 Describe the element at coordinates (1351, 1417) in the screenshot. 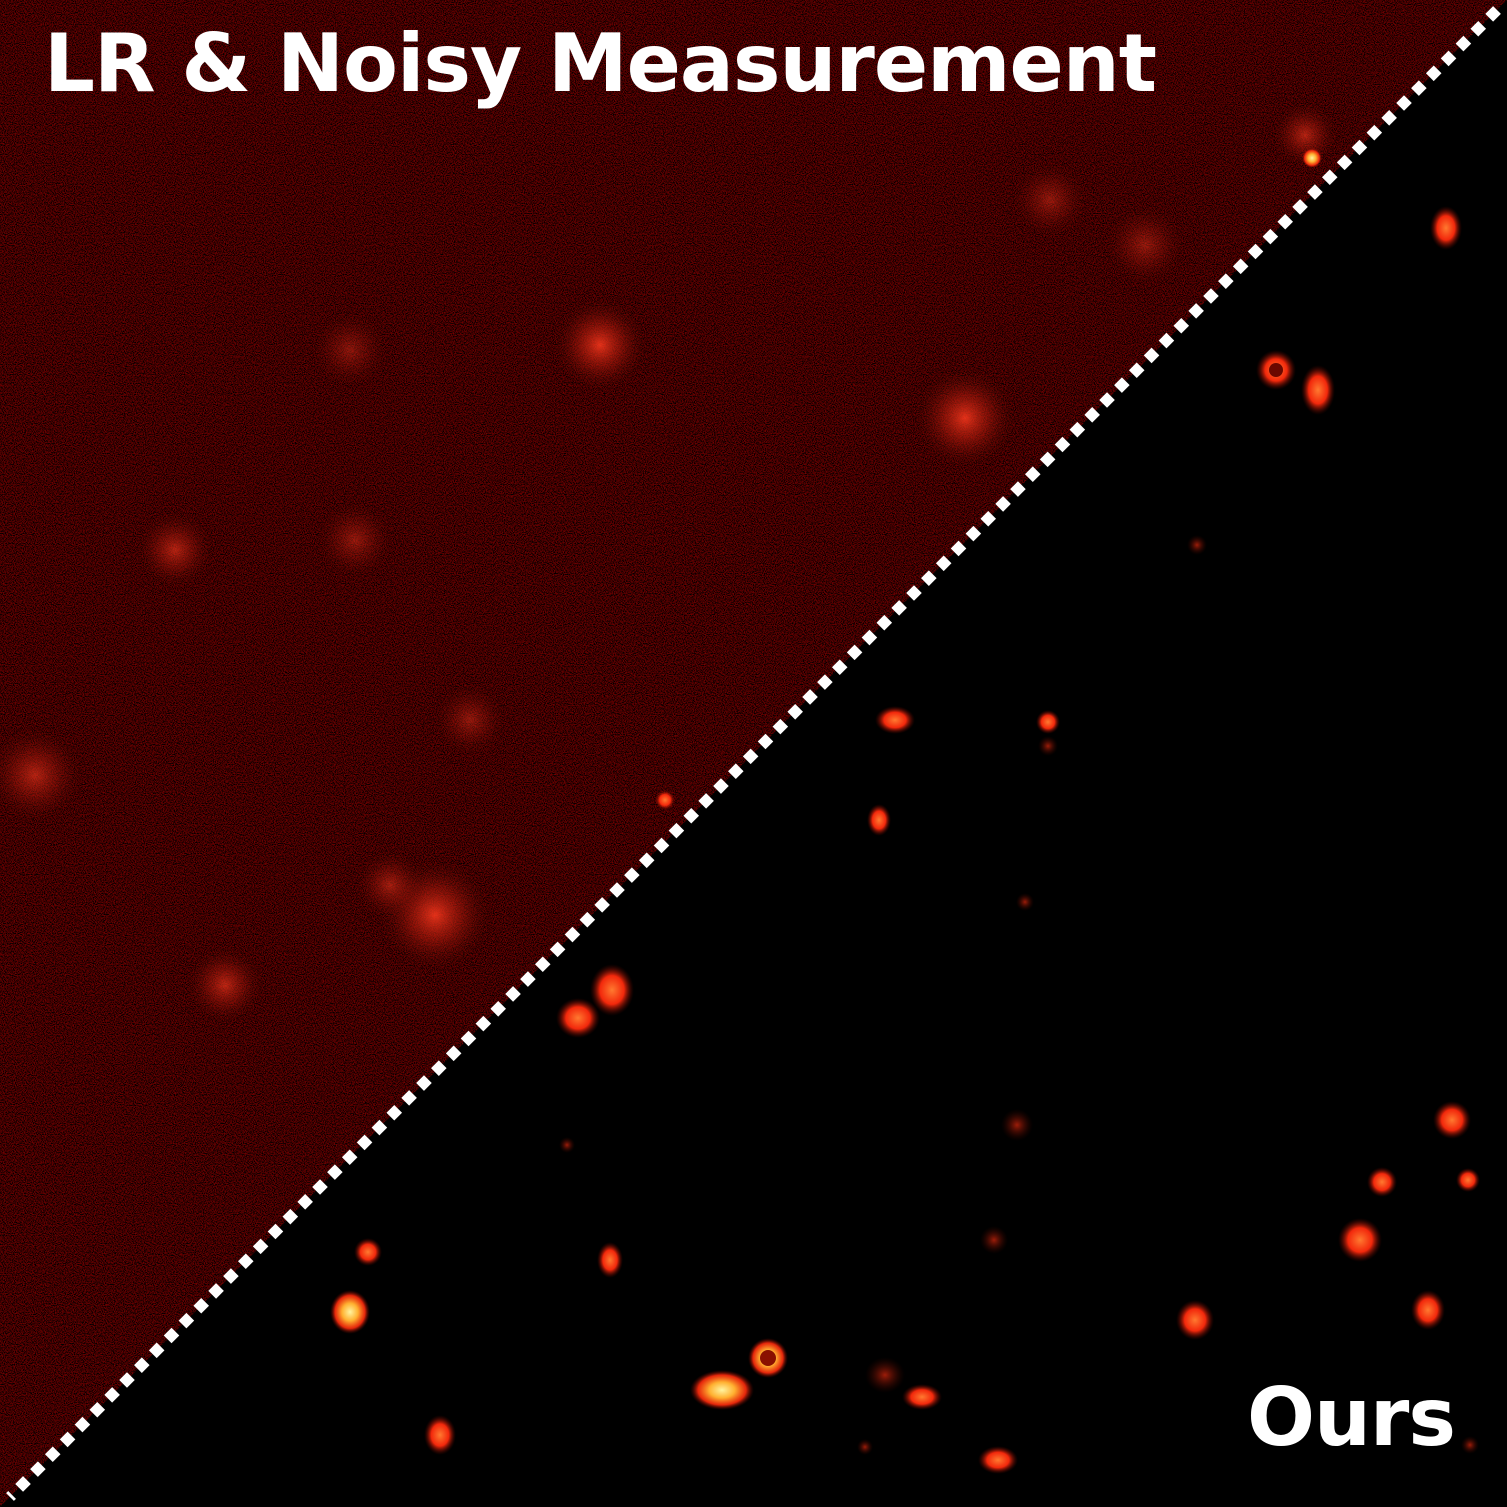

I see `ours-label: Ours` at that location.